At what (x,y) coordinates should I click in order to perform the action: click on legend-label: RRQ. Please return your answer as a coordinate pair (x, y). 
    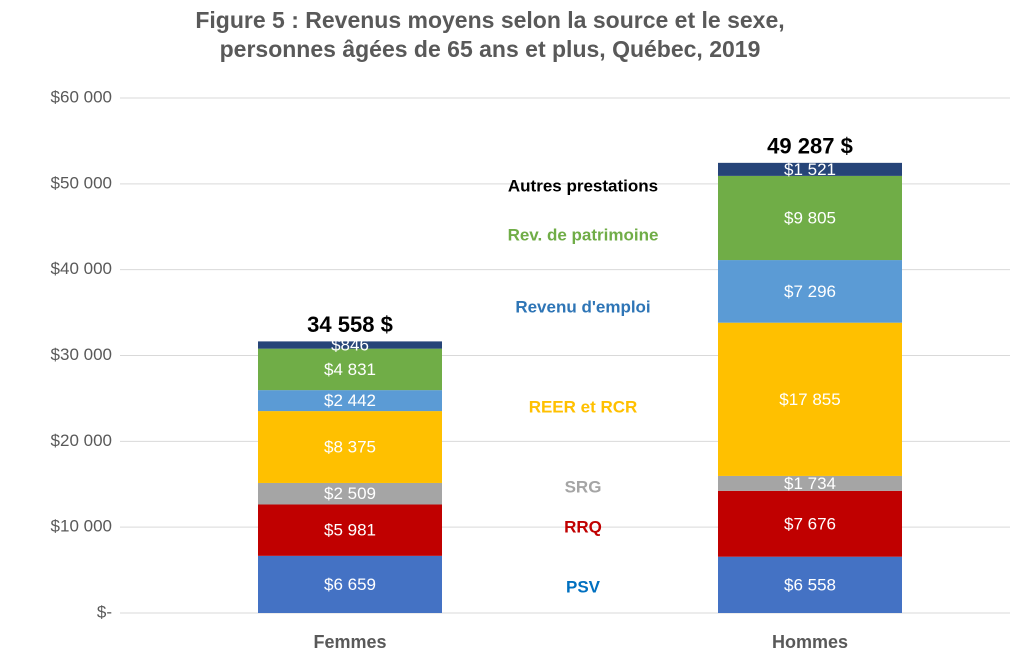
    Looking at the image, I should click on (583, 526).